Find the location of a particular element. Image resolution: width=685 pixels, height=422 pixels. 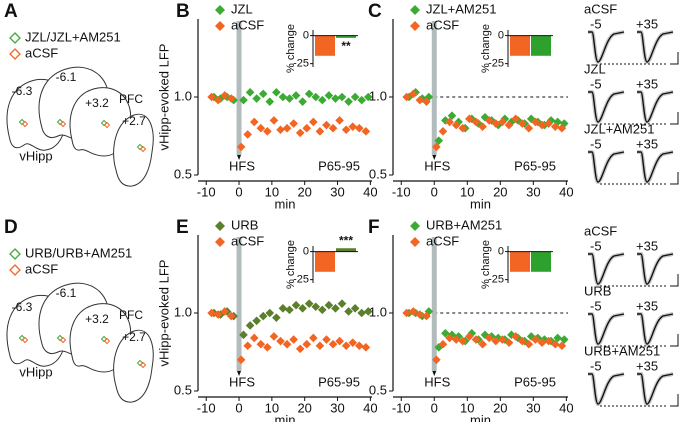

brain-slice is located at coordinates (133, 150).